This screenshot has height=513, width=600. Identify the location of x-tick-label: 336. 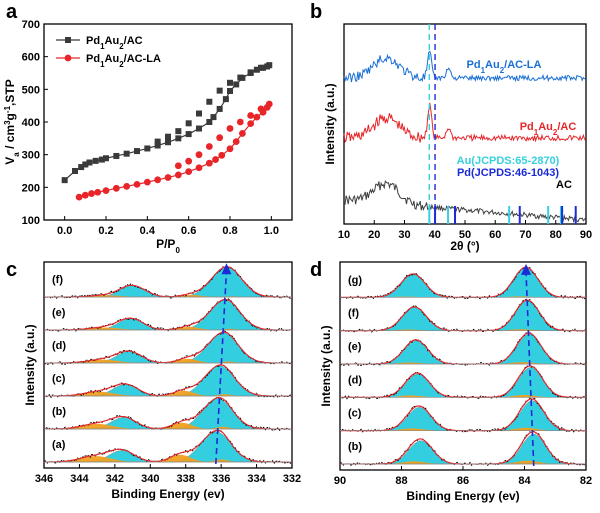
(221, 479).